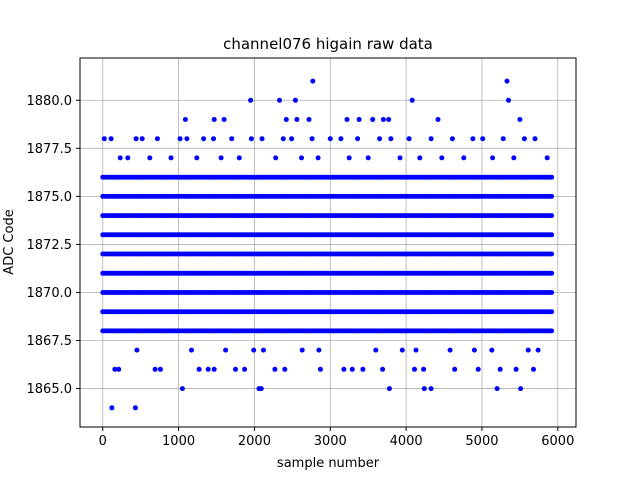 This screenshot has height=480, width=640. Describe the element at coordinates (406, 441) in the screenshot. I see `x-tick-label: 4000` at that location.